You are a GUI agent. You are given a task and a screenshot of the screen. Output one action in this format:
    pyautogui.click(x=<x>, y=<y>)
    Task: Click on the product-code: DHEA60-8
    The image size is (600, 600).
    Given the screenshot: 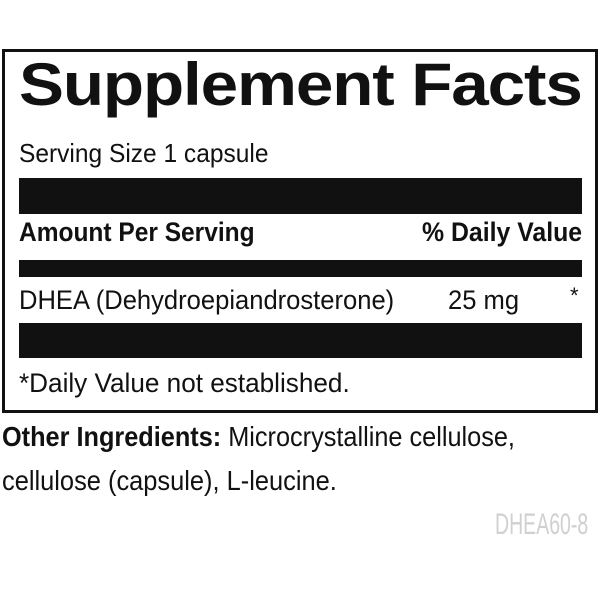 What is the action you would take?
    pyautogui.click(x=542, y=524)
    